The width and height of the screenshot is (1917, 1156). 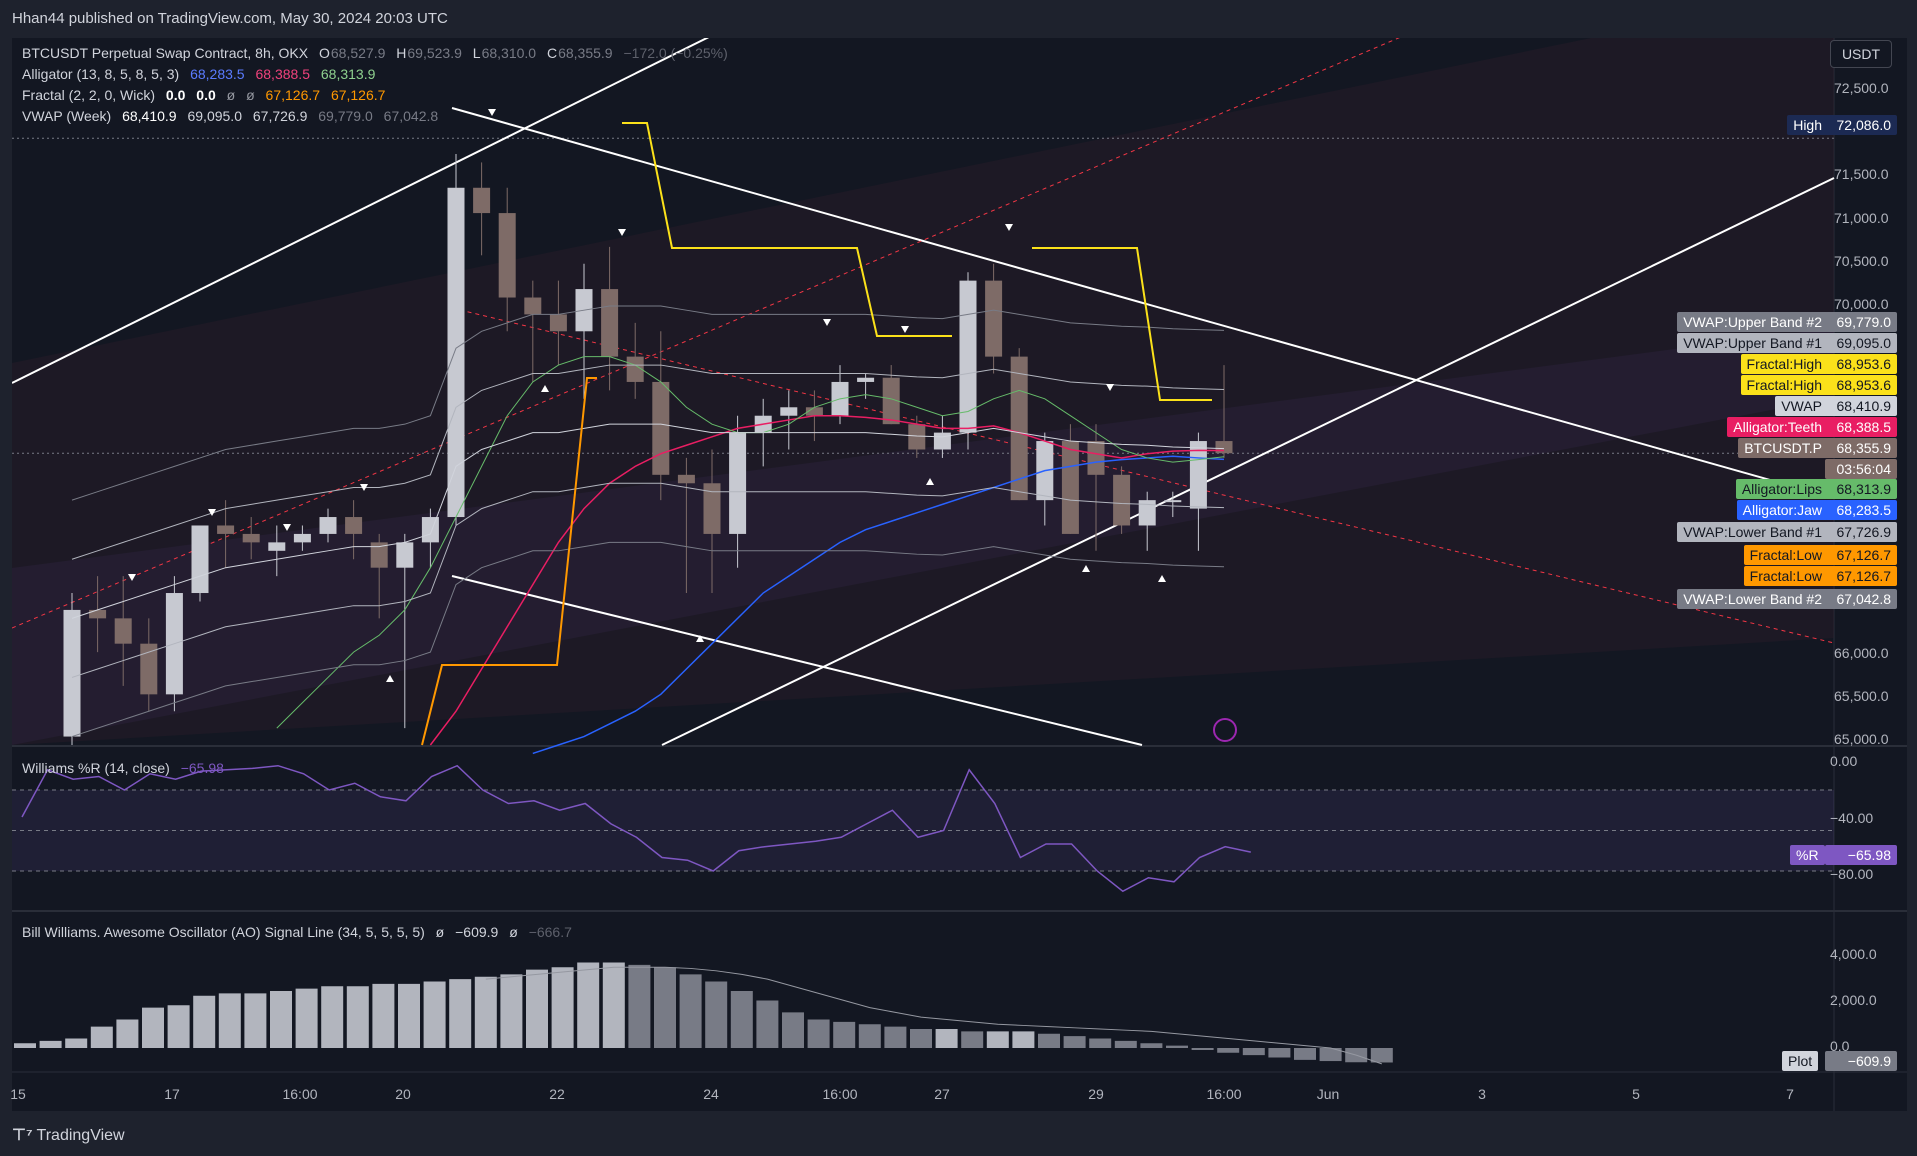 What do you see at coordinates (1861, 88) in the screenshot?
I see `price-tick: 72,500.0` at bounding box center [1861, 88].